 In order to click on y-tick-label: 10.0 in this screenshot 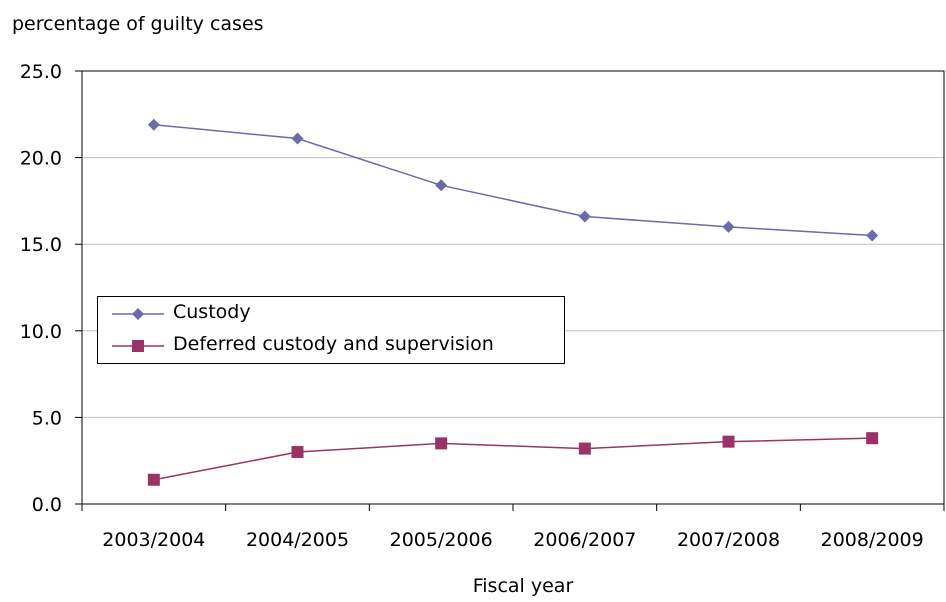, I will do `click(41, 332)`.